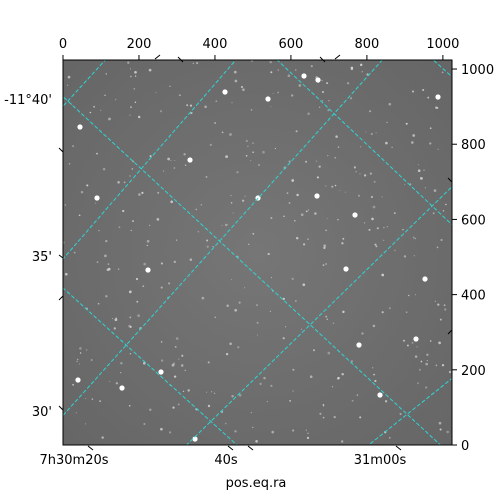  I want to click on ra-tick-label-0: 7h30m20s, so click(73, 460).